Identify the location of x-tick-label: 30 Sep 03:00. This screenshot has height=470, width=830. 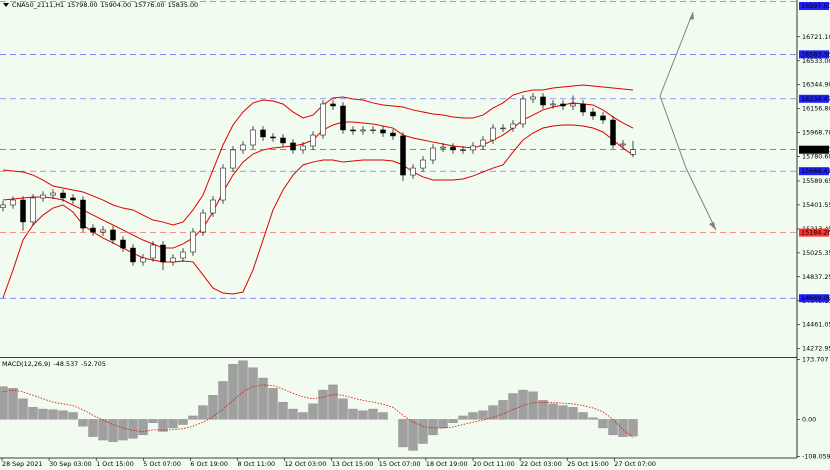
(70, 464).